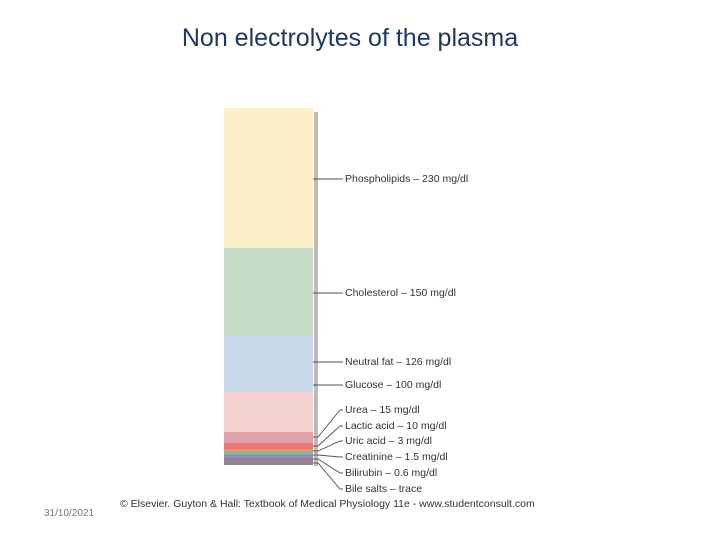 Image resolution: width=720 pixels, height=540 pixels. I want to click on figure-label: Uric acid – 3 mg/dl, so click(388, 441).